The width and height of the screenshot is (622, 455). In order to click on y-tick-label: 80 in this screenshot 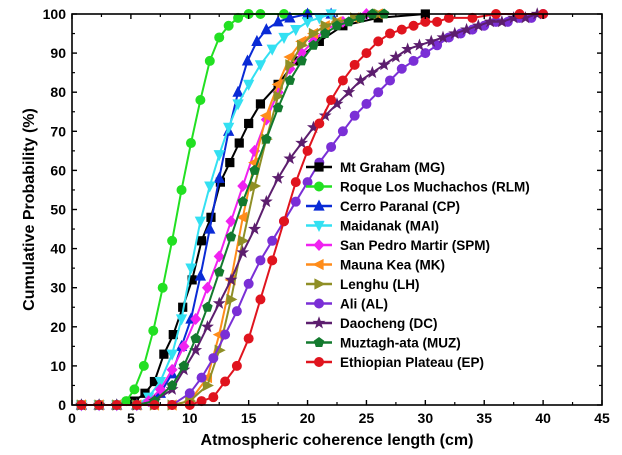, I will do `click(58, 92)`.